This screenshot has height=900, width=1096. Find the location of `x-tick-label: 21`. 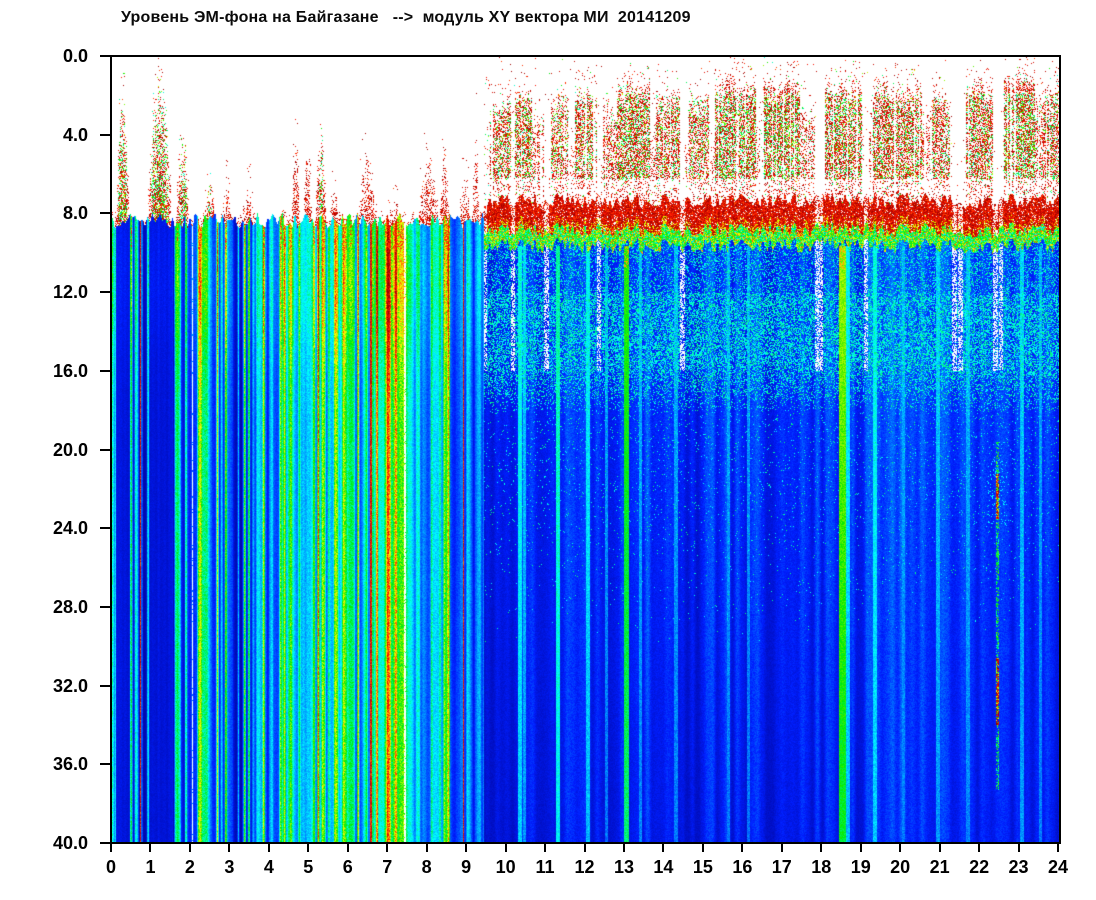

x-tick-label: 21 is located at coordinates (939, 867).